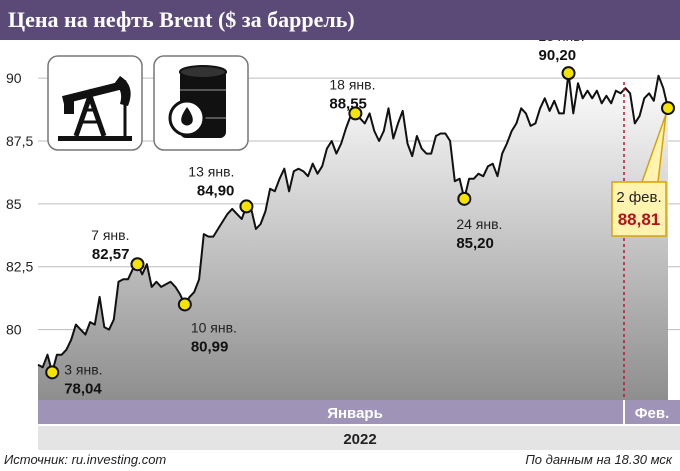  What do you see at coordinates (19, 141) in the screenshot?
I see `y-tick-label: 87,5` at bounding box center [19, 141].